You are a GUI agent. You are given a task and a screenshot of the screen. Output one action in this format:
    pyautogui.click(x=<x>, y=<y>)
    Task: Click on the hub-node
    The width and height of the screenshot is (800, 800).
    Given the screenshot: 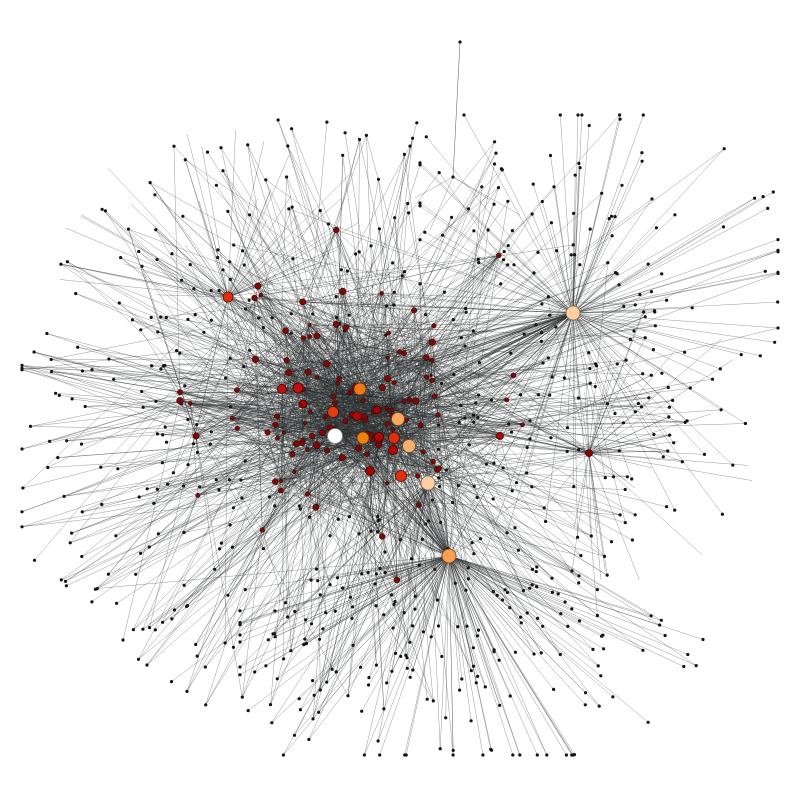 What is the action you would take?
    pyautogui.click(x=394, y=438)
    